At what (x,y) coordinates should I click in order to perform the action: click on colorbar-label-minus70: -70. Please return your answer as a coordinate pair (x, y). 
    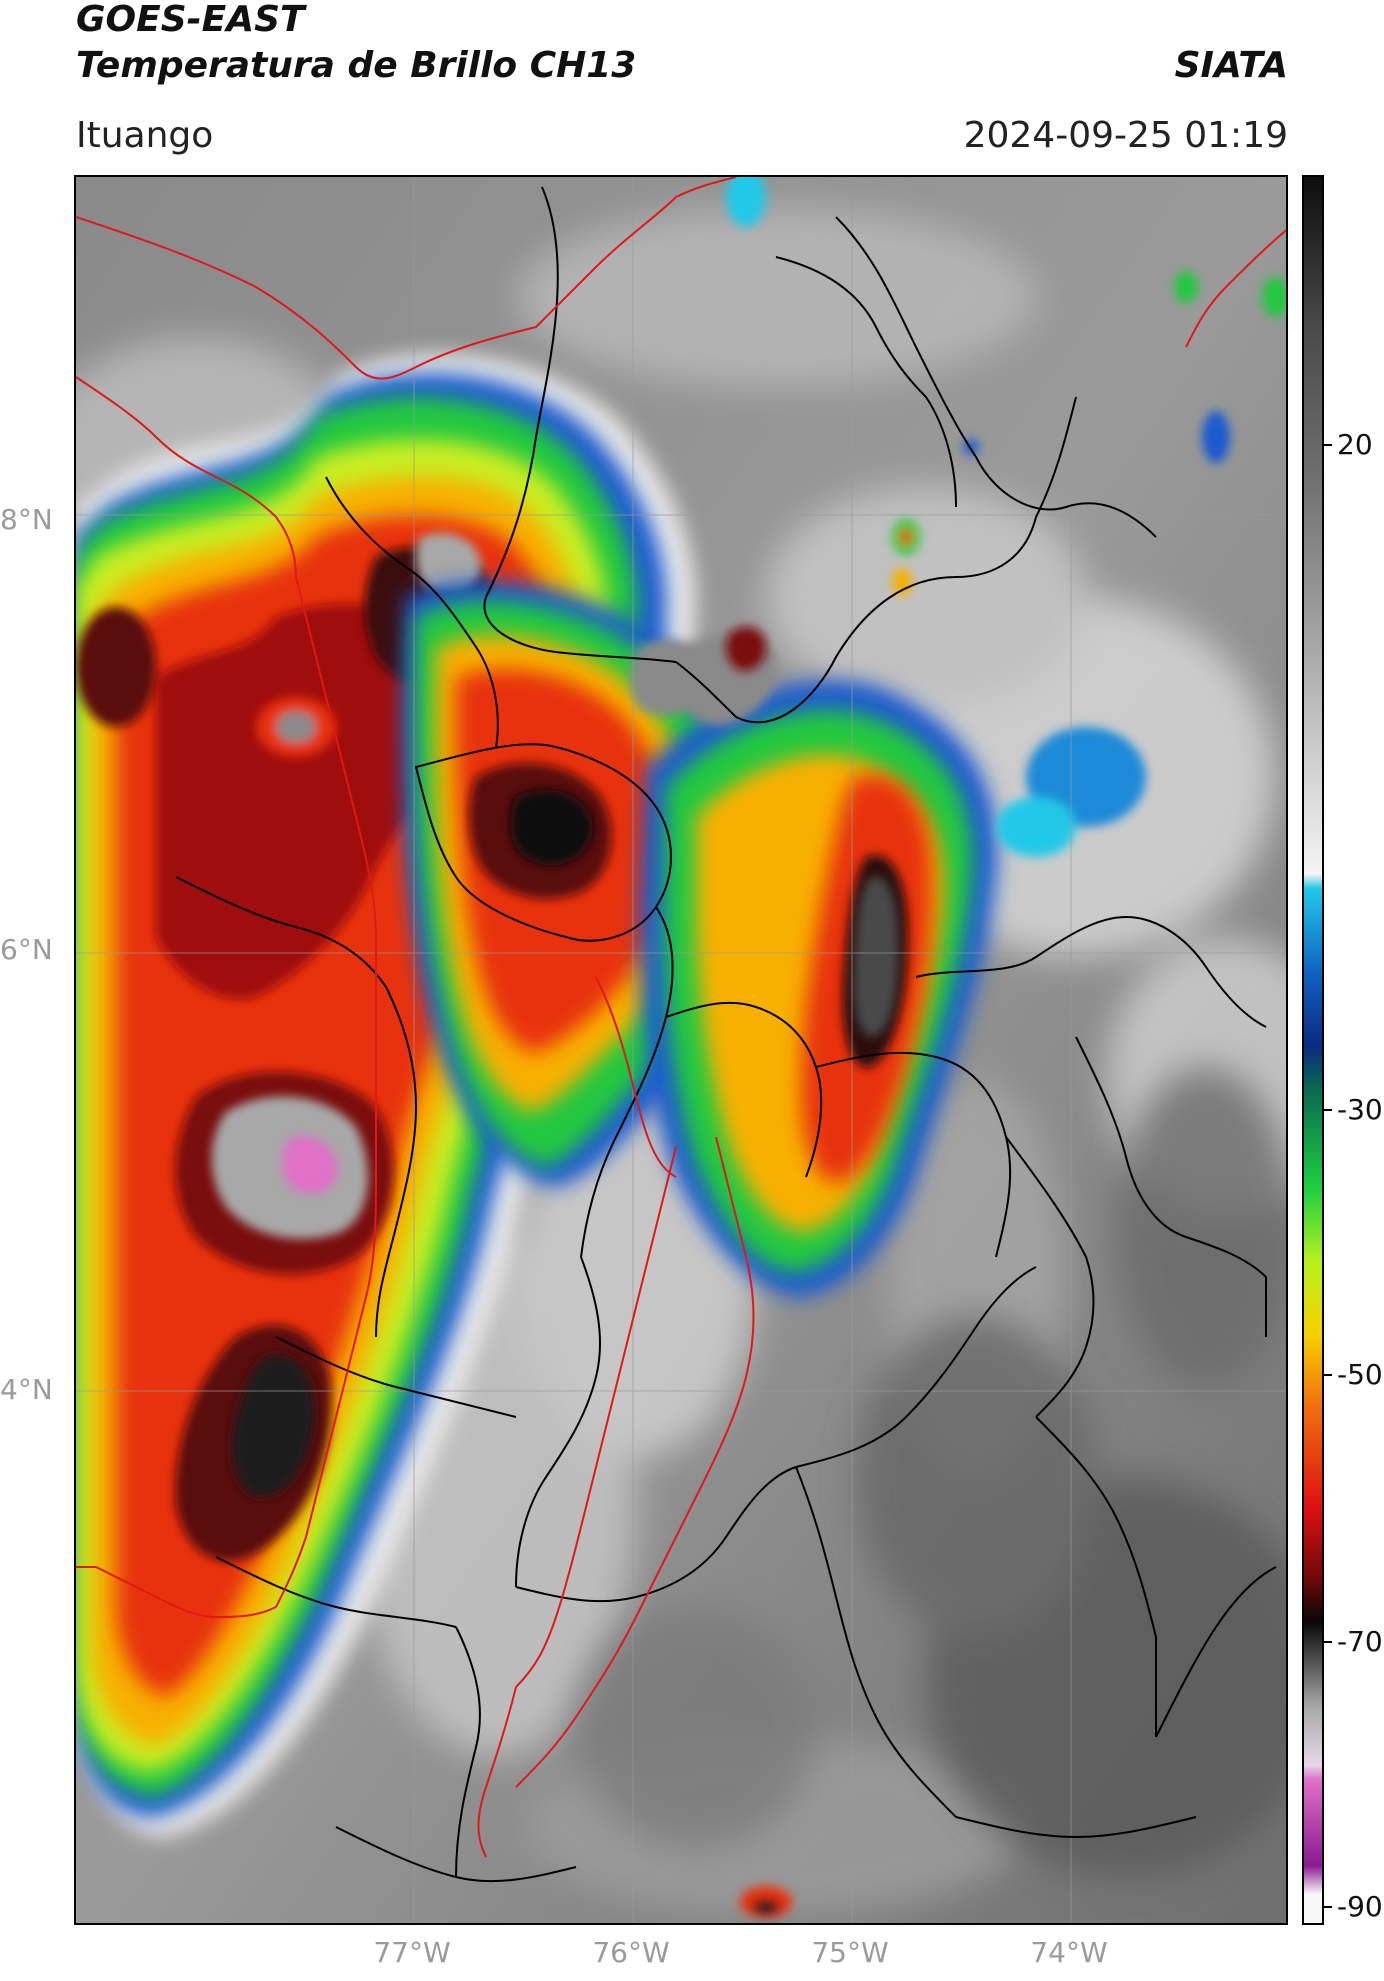
    Looking at the image, I should click on (1360, 1641).